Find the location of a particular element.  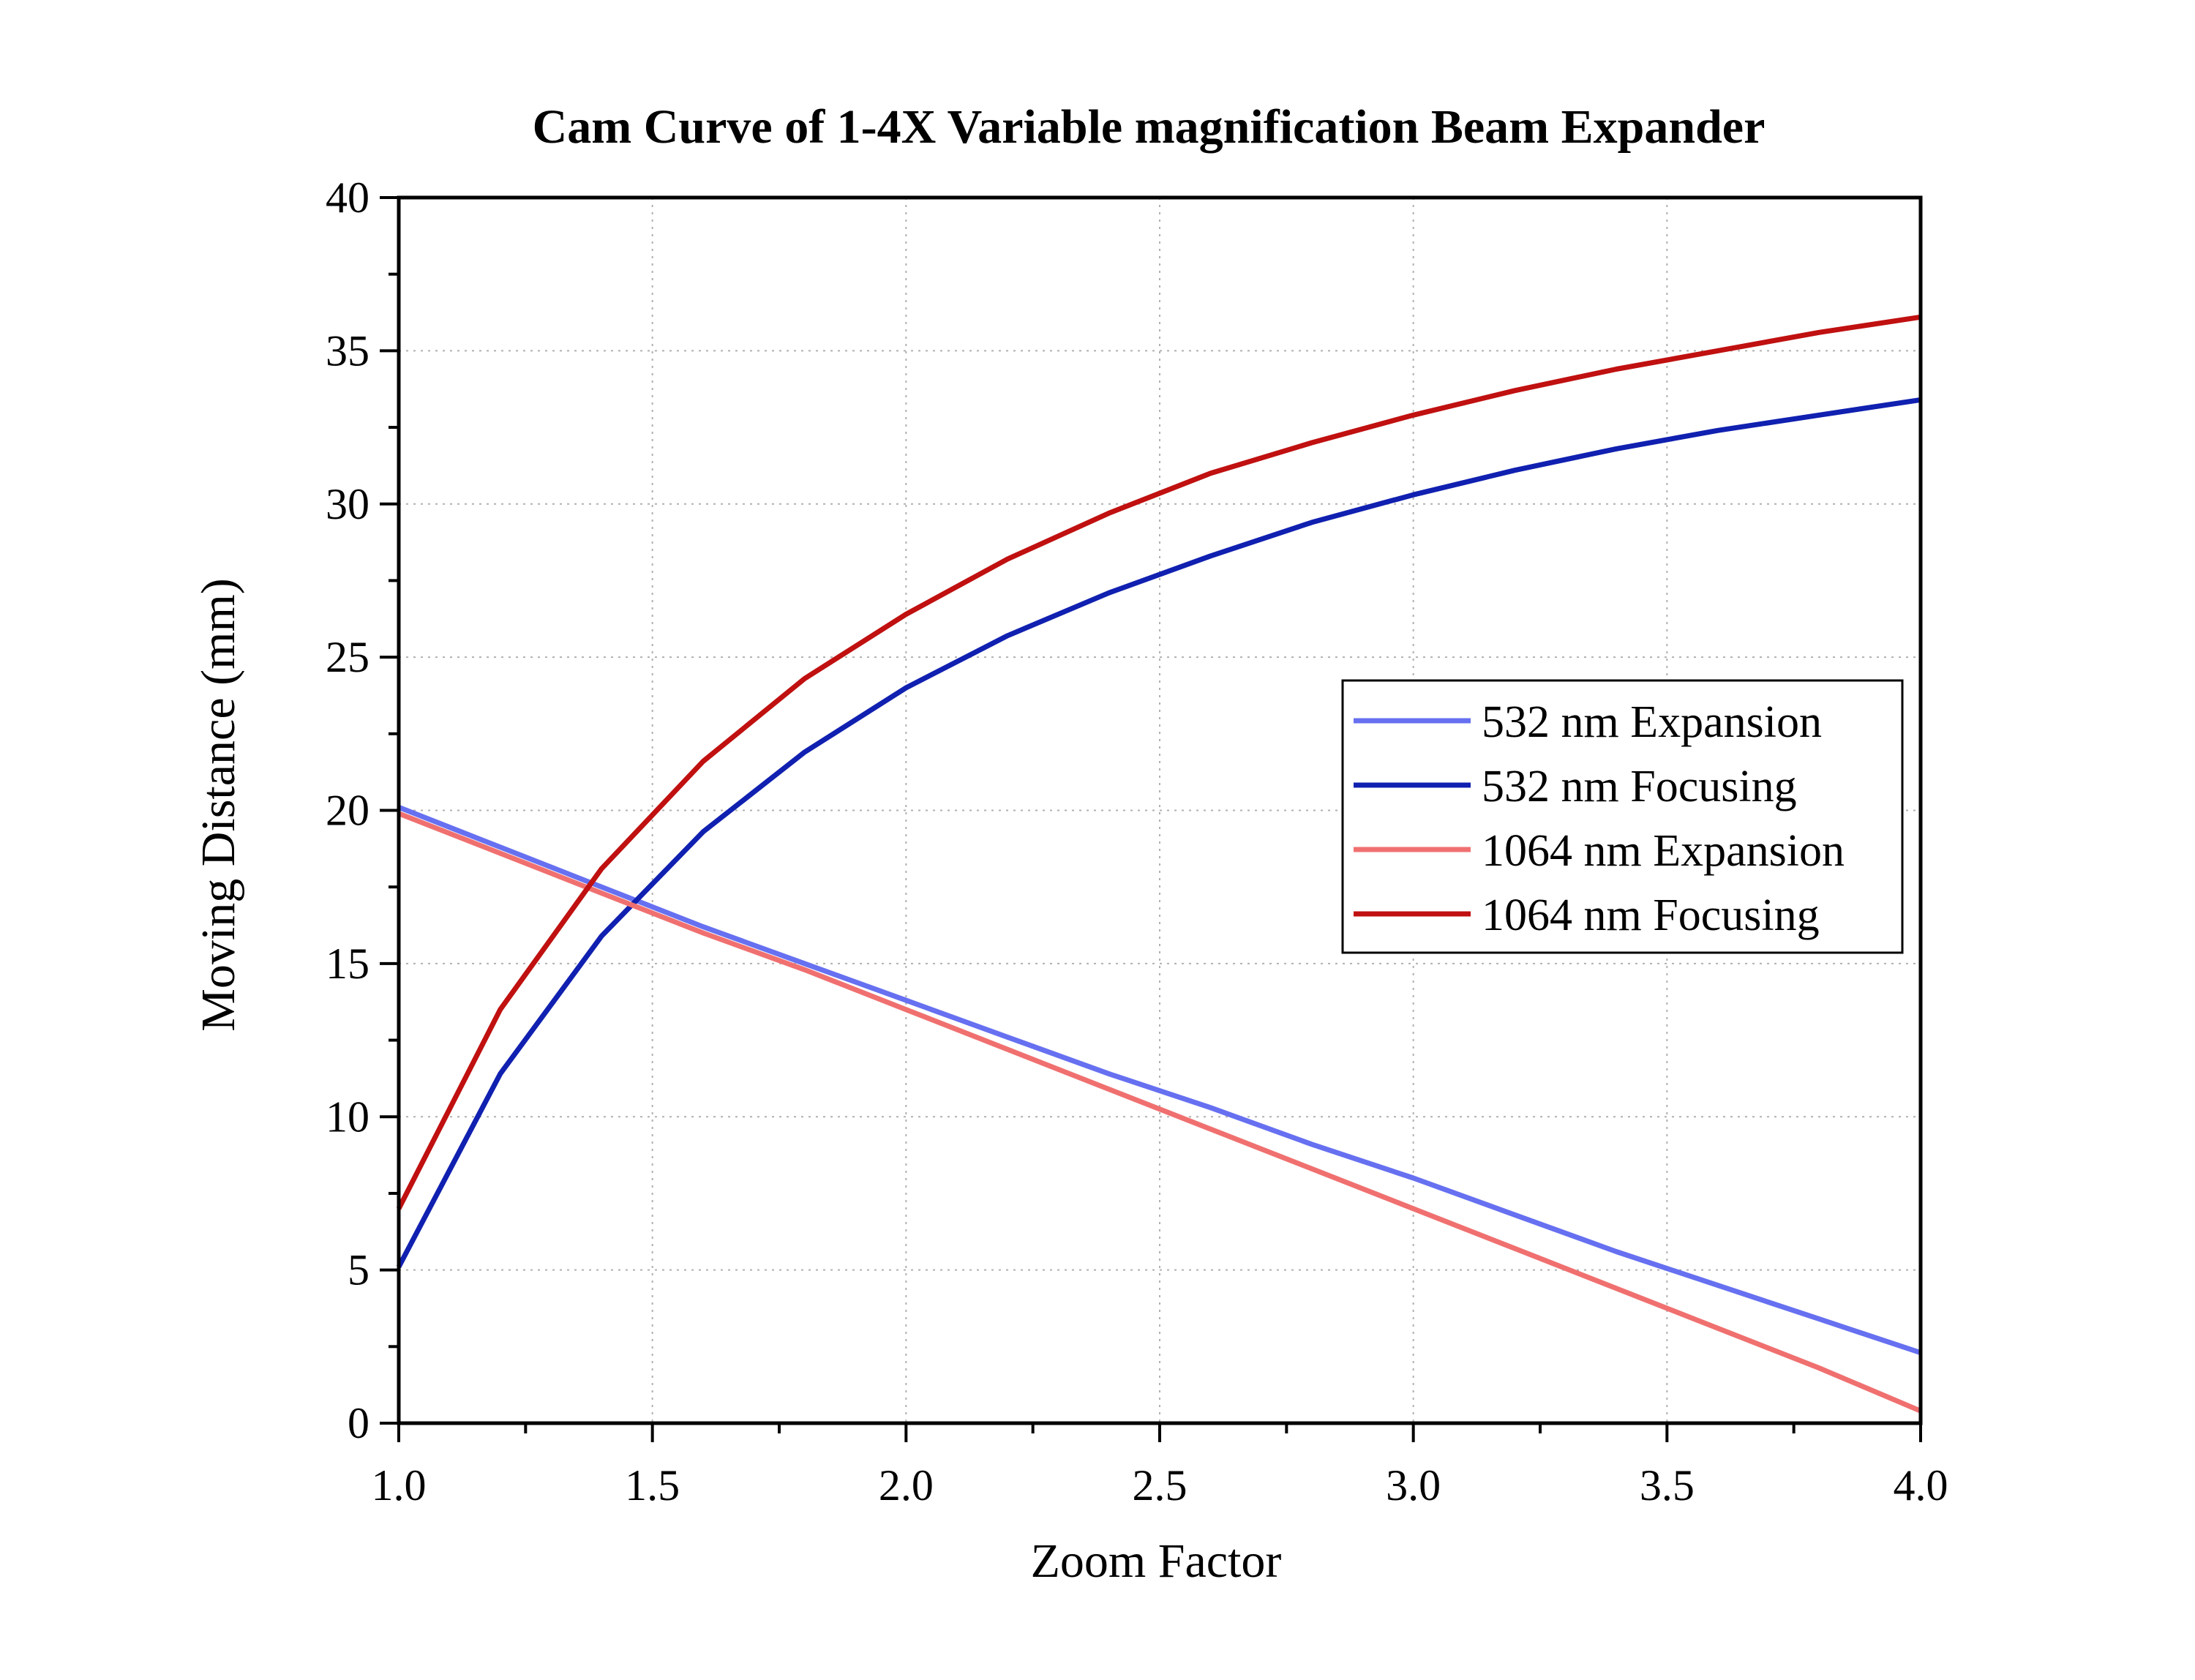

y-axis-label: Moving Distance (mm) is located at coordinates (219, 805).